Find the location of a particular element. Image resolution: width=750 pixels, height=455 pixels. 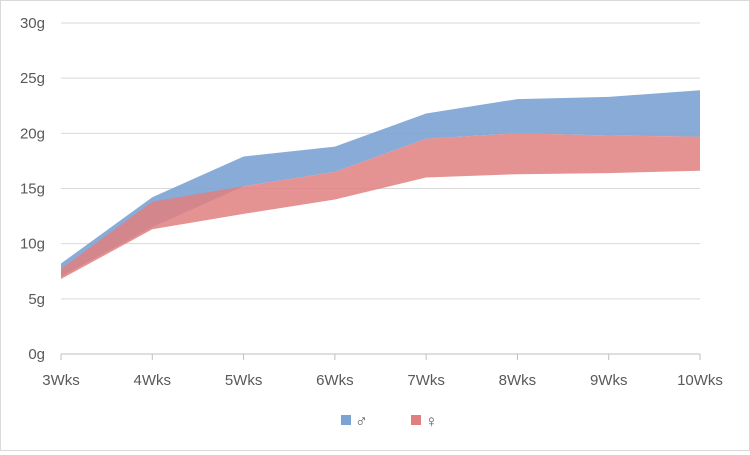

x-tick-label: 3Wks is located at coordinates (61, 380).